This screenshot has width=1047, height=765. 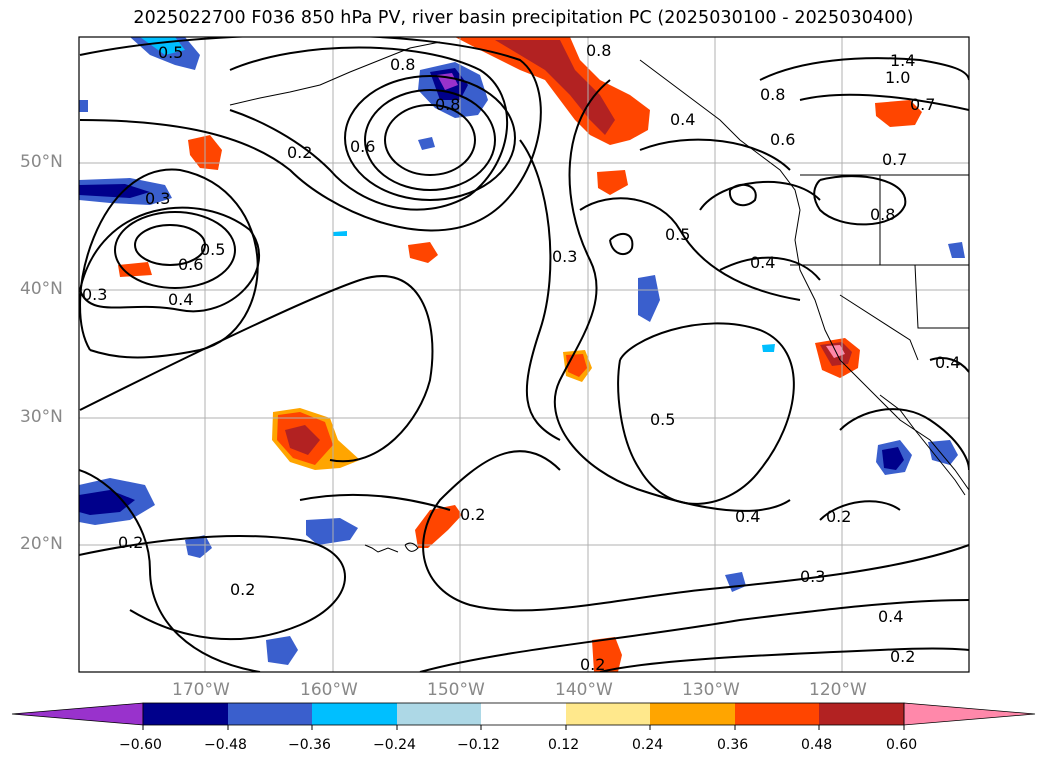 What do you see at coordinates (41, 544) in the screenshot?
I see `lat-label-20n: 20°N` at bounding box center [41, 544].